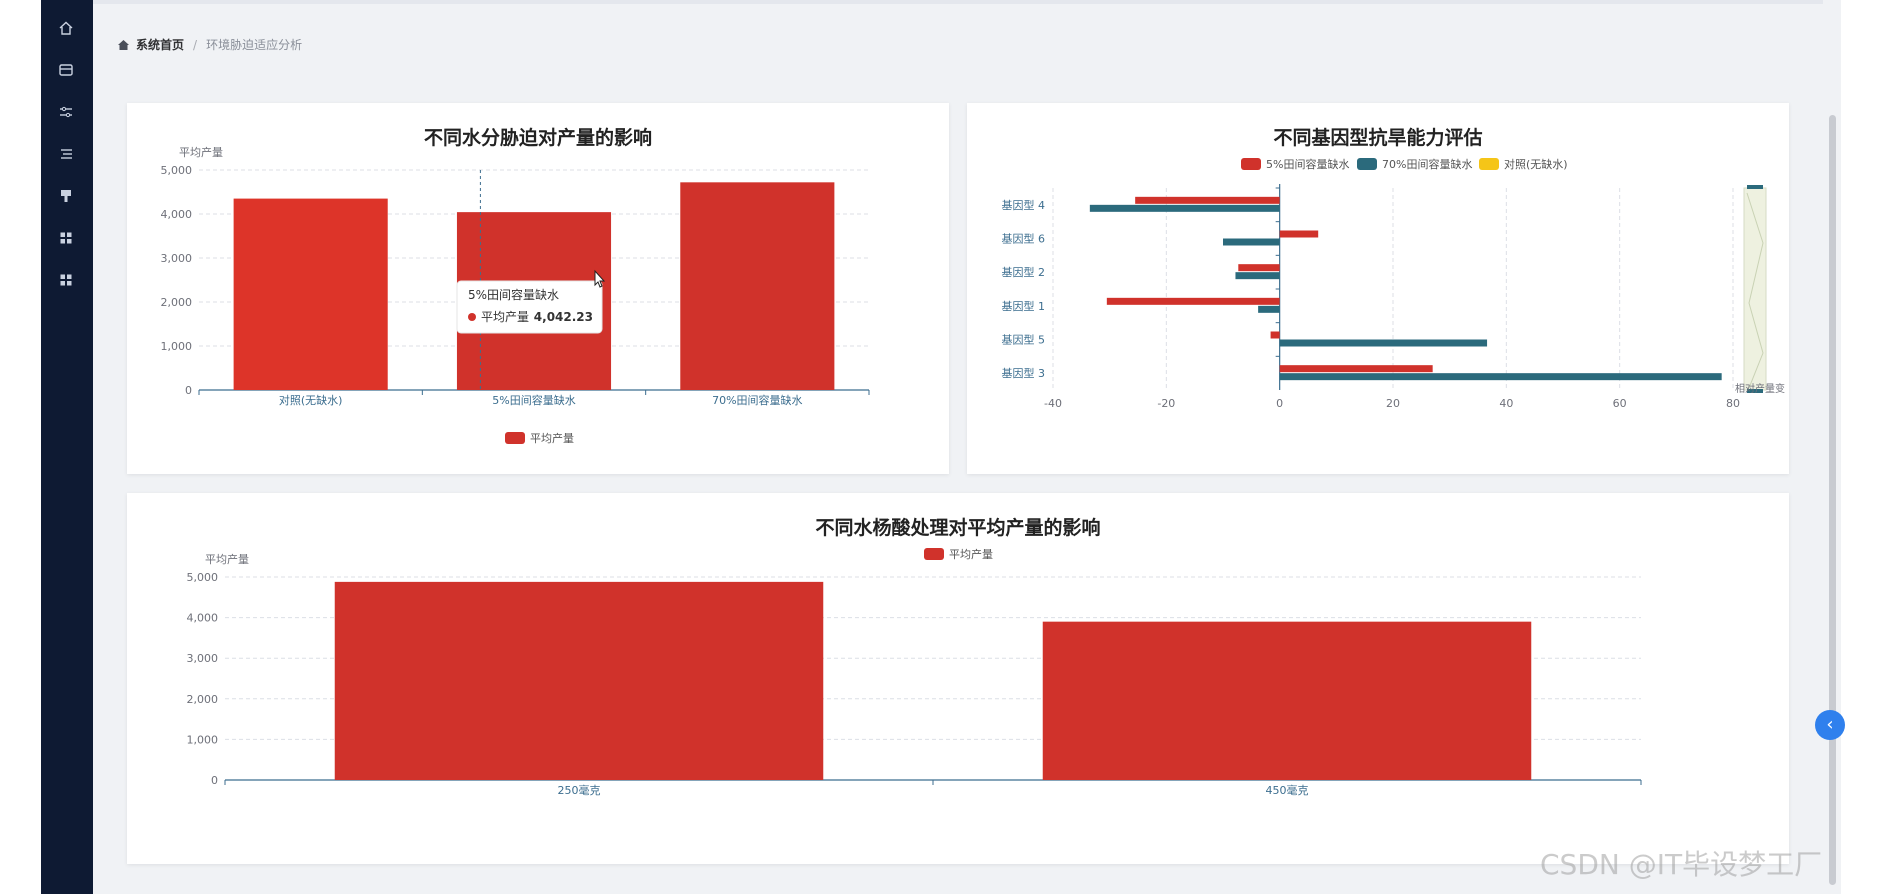 This screenshot has width=1893, height=894. Describe the element at coordinates (1755, 290) in the screenshot. I see `zoom-slider-preview` at that location.